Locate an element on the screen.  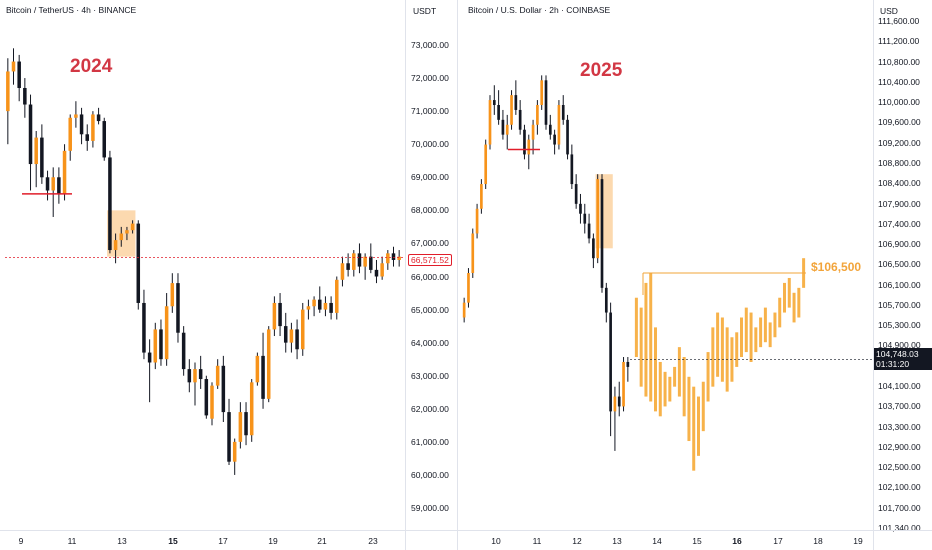
left-year-label: 2024 is located at coordinates (91, 66).